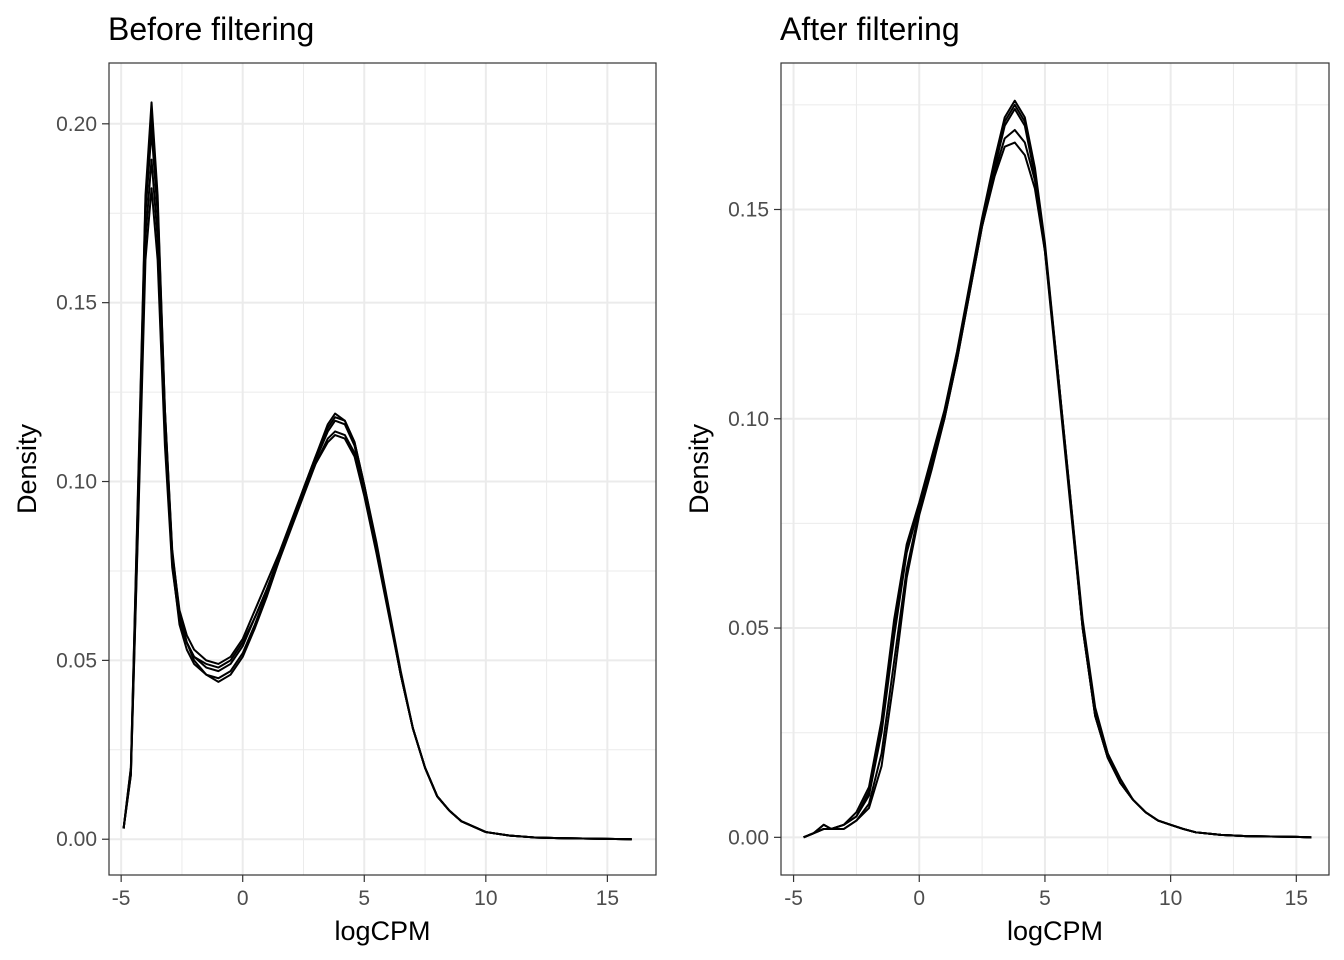 This screenshot has height=960, width=1344. I want to click on y-tick-label: 0.20, so click(76, 124).